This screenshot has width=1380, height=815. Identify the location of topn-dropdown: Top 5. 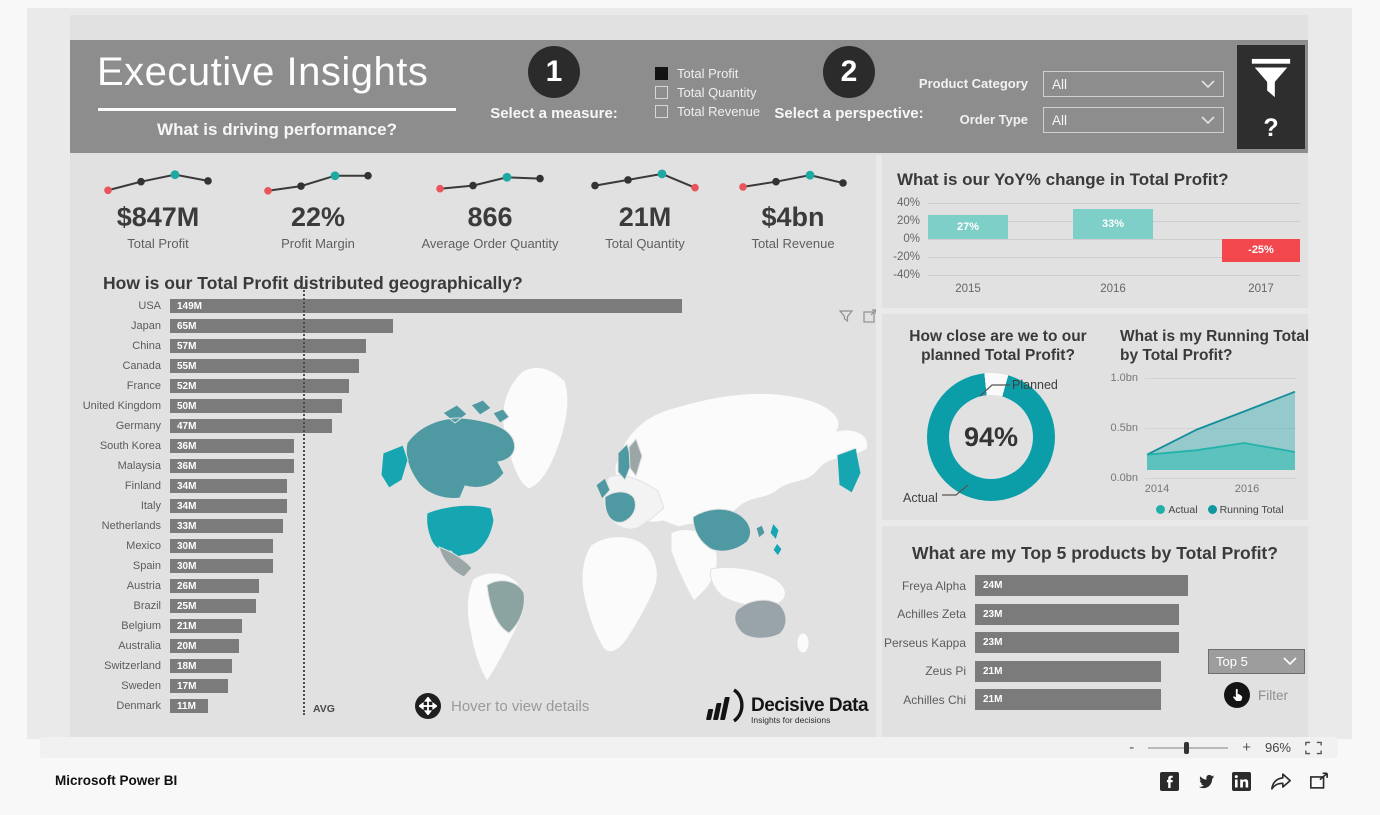
(1256, 661).